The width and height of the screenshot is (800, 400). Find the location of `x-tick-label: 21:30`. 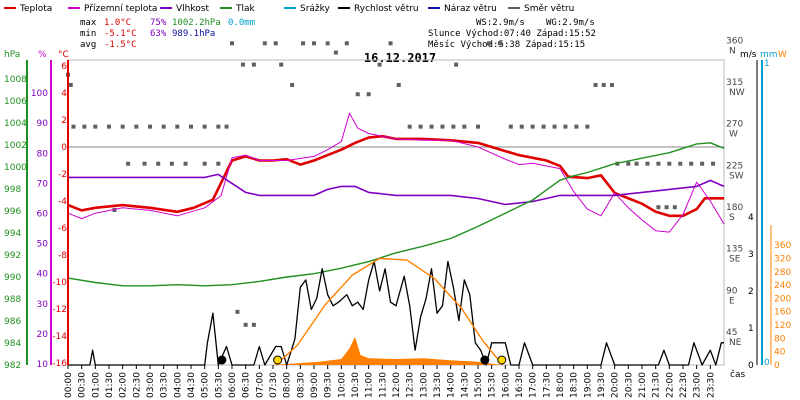

x-tick-label: 21:30 is located at coordinates (657, 385).